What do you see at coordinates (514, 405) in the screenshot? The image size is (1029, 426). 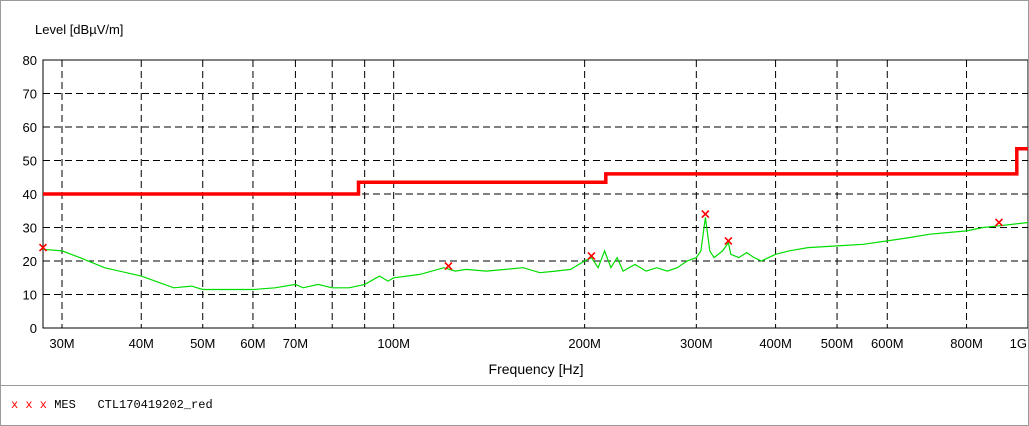 I see `legend-panel: x x x MES CTL170419202_red` at bounding box center [514, 405].